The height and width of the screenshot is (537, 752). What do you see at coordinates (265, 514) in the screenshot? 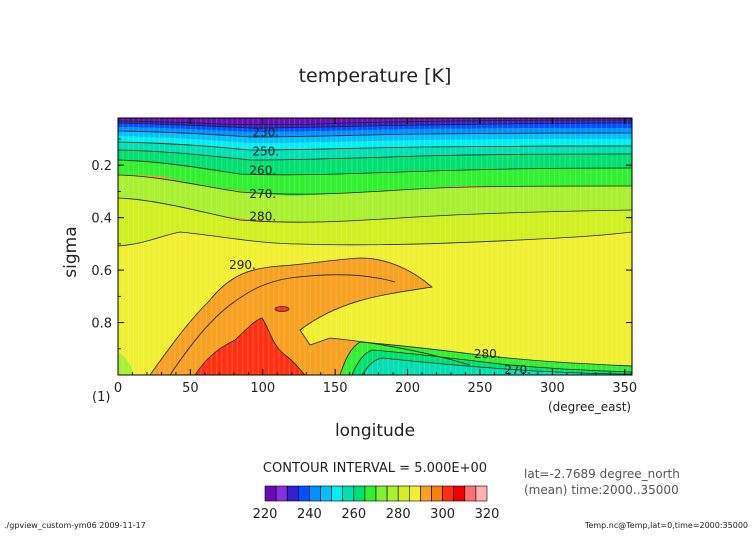
I see `colorbar-tick-label: 220` at bounding box center [265, 514].